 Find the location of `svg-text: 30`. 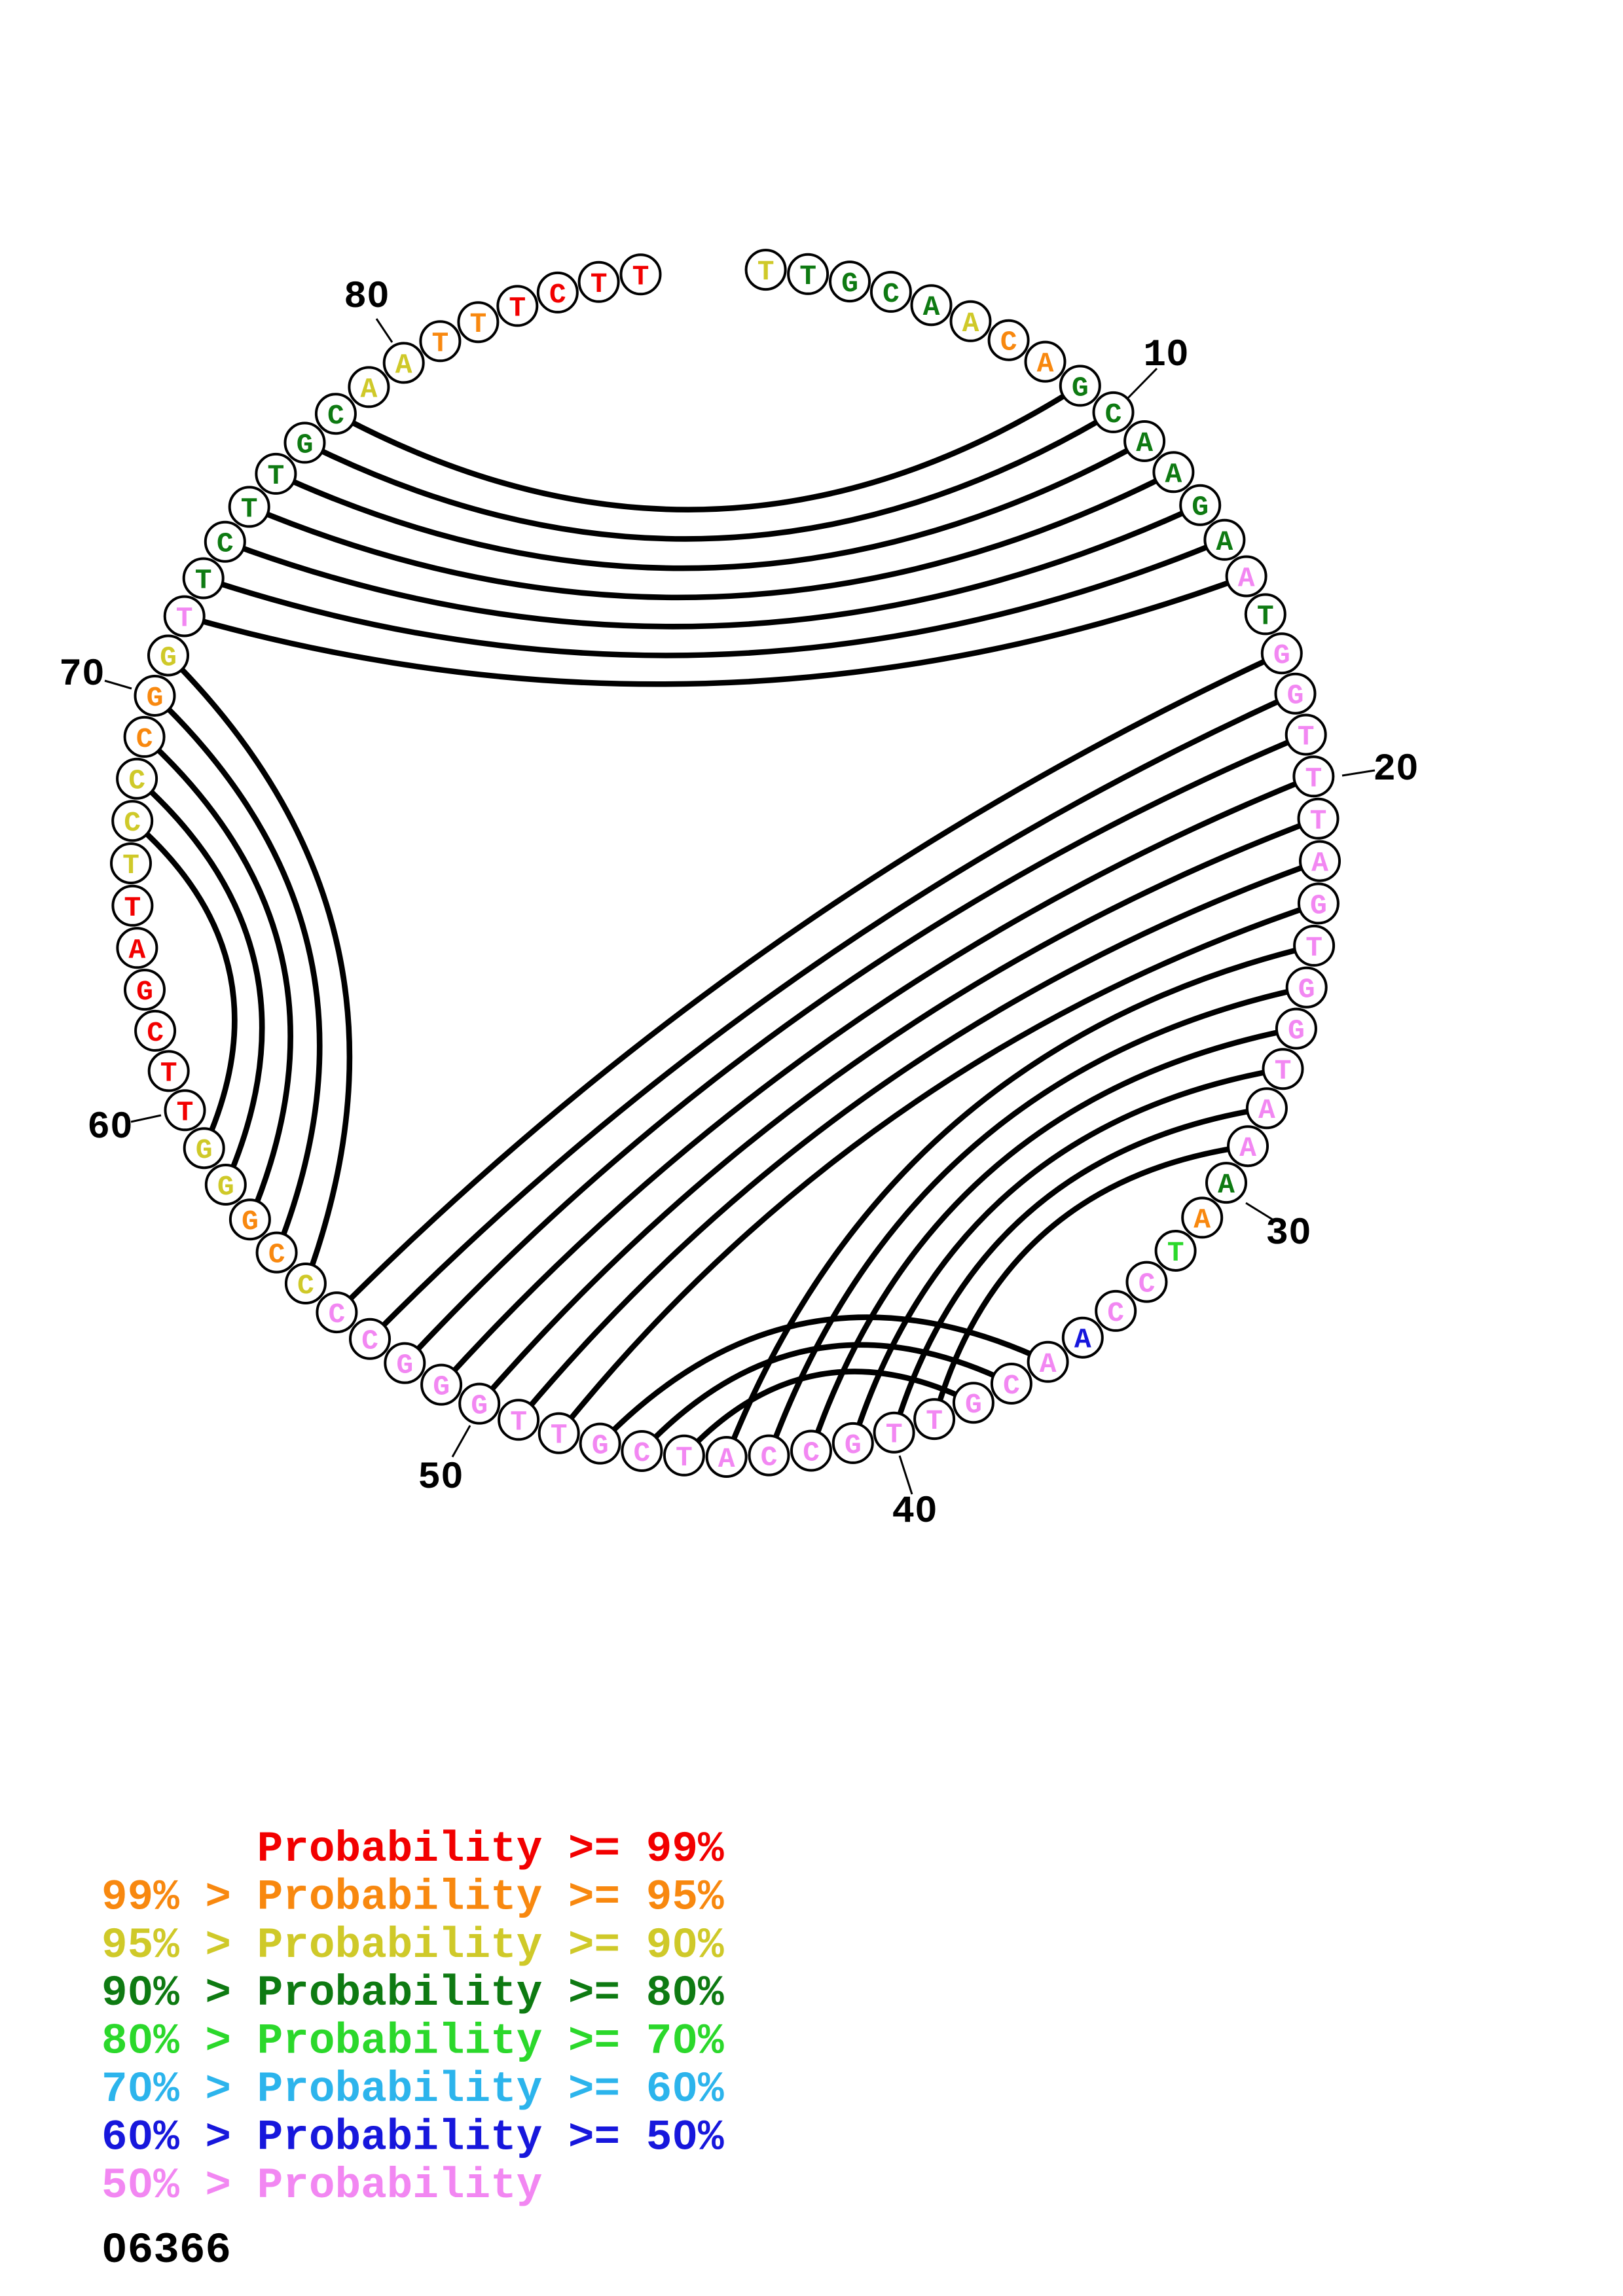

svg-text: 30 is located at coordinates (1288, 1234).